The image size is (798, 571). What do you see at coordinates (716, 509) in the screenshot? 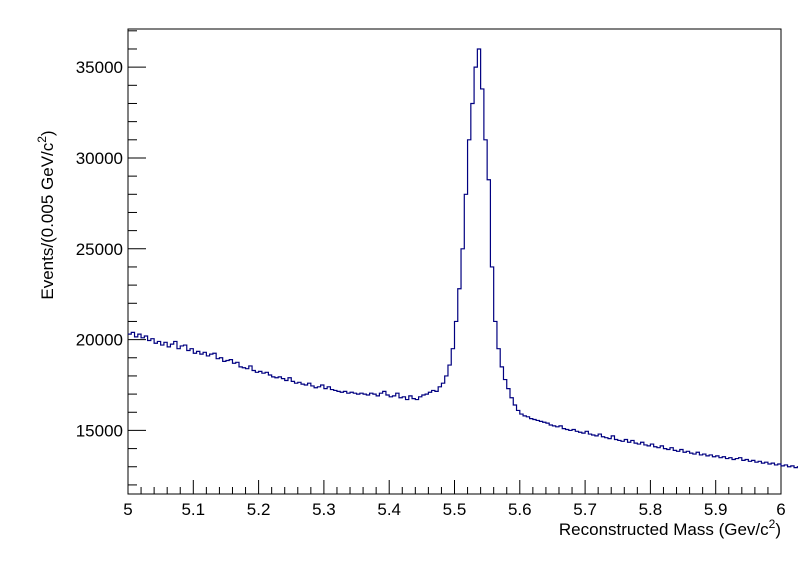
I see `x-tick-label: 5.9` at bounding box center [716, 509].